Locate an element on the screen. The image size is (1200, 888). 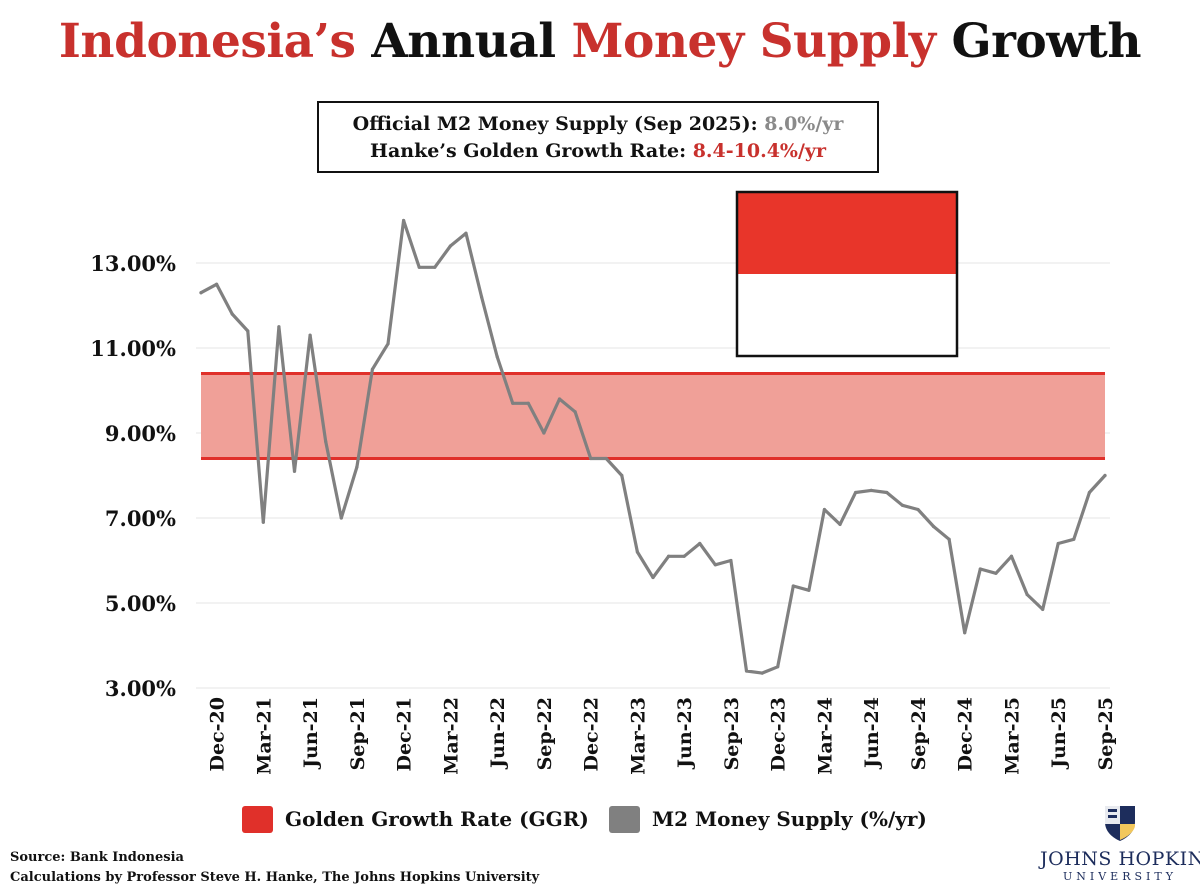
x-tick-label-17: Mar-25 is located at coordinates (1012, 736).